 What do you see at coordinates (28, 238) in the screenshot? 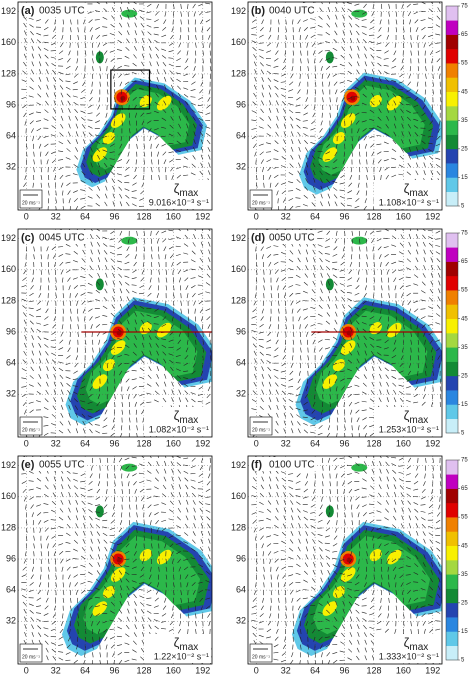
I see `panel-label: (c)` at bounding box center [28, 238].